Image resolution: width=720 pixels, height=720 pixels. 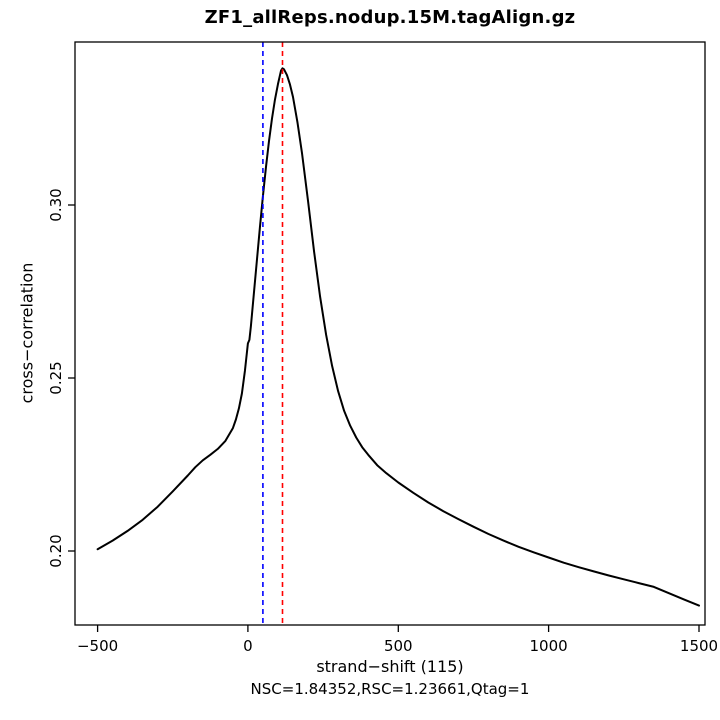 What do you see at coordinates (390, 17) in the screenshot?
I see `chart-title: ZF1_allReps.nodup.15M.tagAlign.gz` at bounding box center [390, 17].